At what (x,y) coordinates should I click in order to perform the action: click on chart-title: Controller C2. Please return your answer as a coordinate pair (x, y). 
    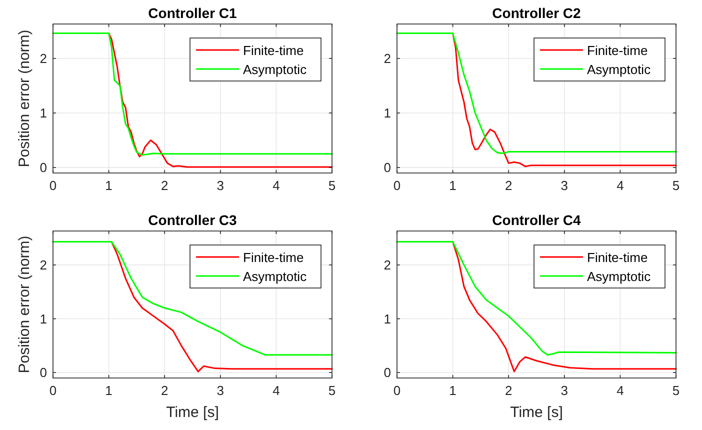
    Looking at the image, I should click on (537, 13).